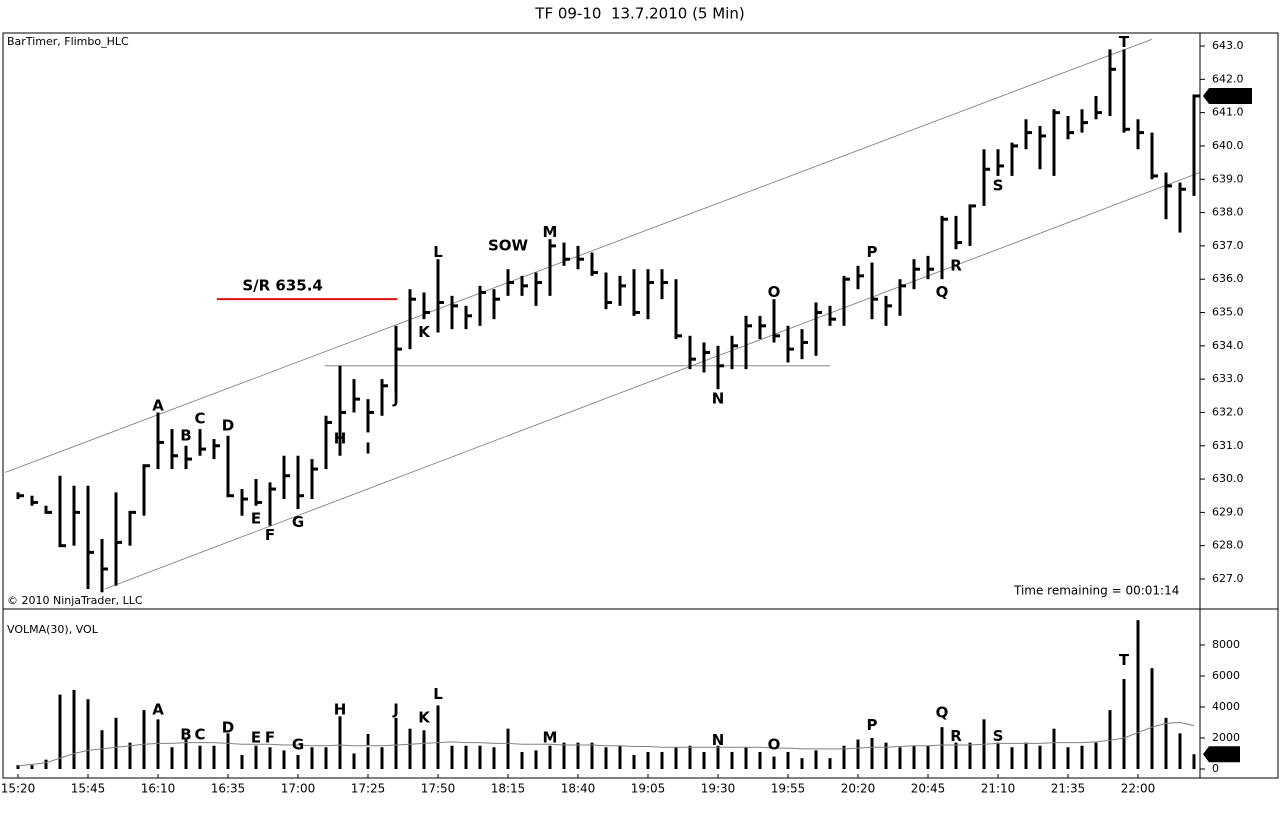  Describe the element at coordinates (228, 425) in the screenshot. I see `annotation: D` at that location.